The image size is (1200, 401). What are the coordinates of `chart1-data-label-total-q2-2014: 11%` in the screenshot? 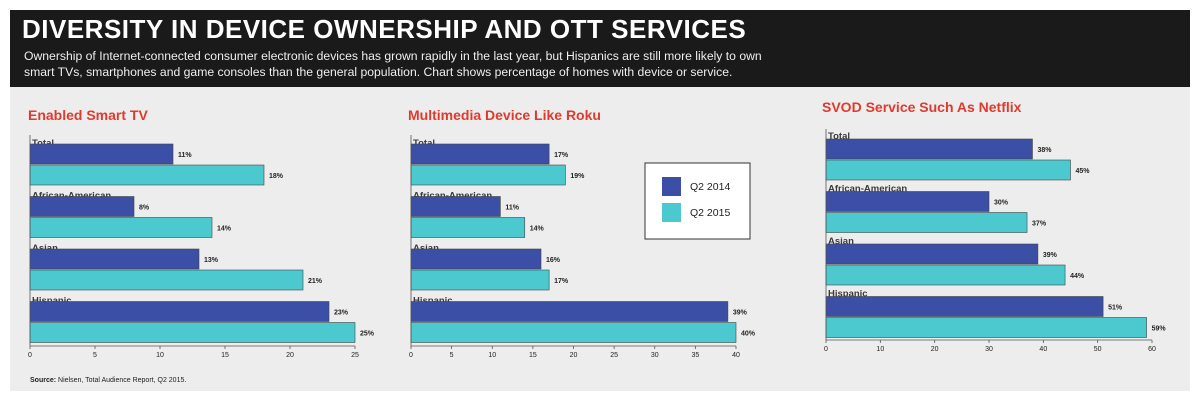 It's located at (185, 155).